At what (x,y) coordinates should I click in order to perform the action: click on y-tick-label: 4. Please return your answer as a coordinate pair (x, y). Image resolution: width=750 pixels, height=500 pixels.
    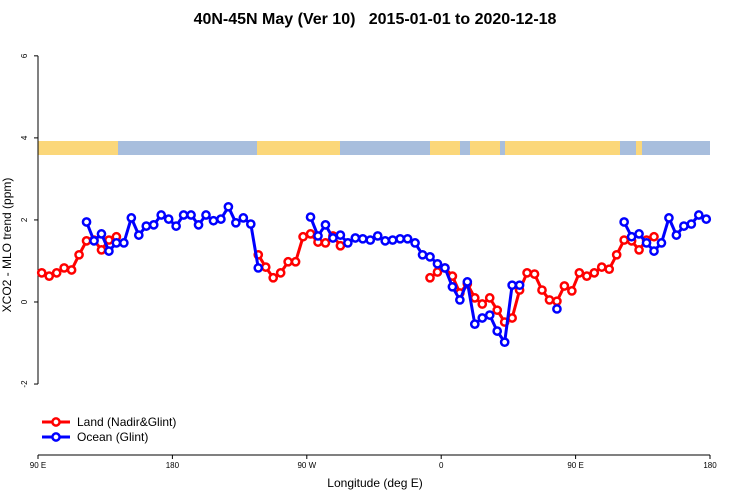
    Looking at the image, I should click on (24, 137).